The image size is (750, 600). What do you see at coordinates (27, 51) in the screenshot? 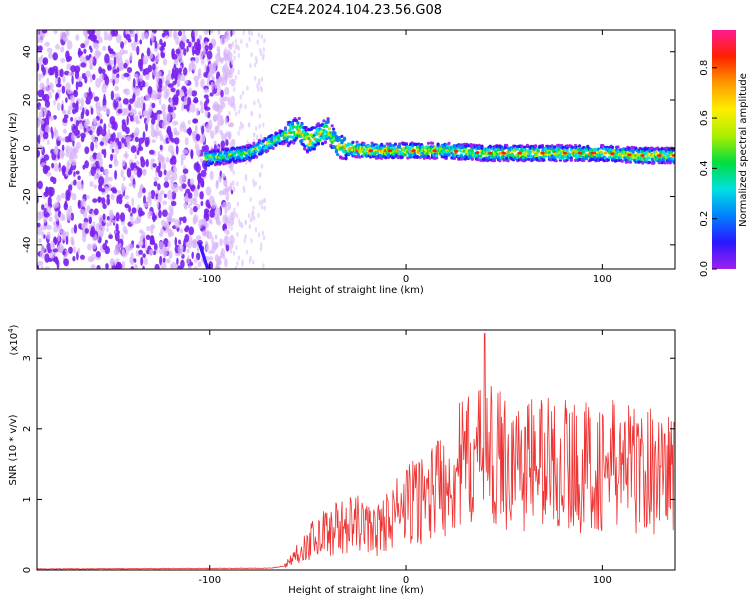
I see `y-tick-label: 40` at bounding box center [27, 51].